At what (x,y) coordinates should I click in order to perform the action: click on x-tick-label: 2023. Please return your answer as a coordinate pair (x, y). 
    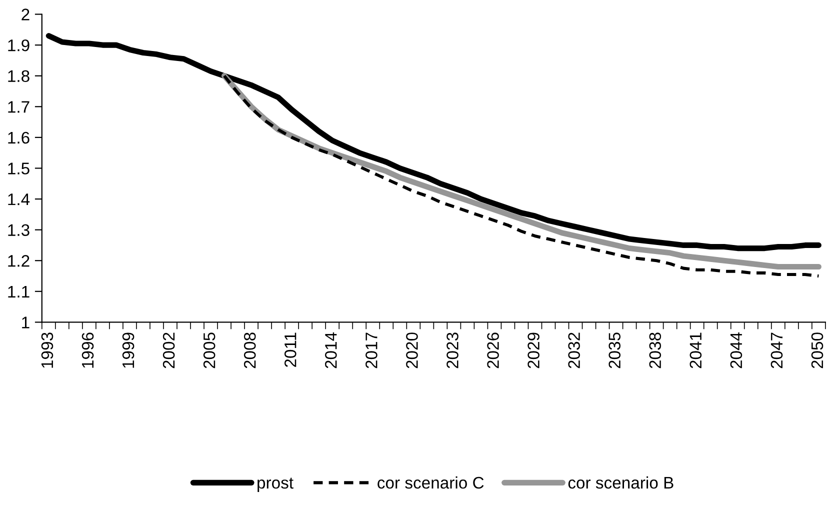
    Looking at the image, I should click on (452, 350).